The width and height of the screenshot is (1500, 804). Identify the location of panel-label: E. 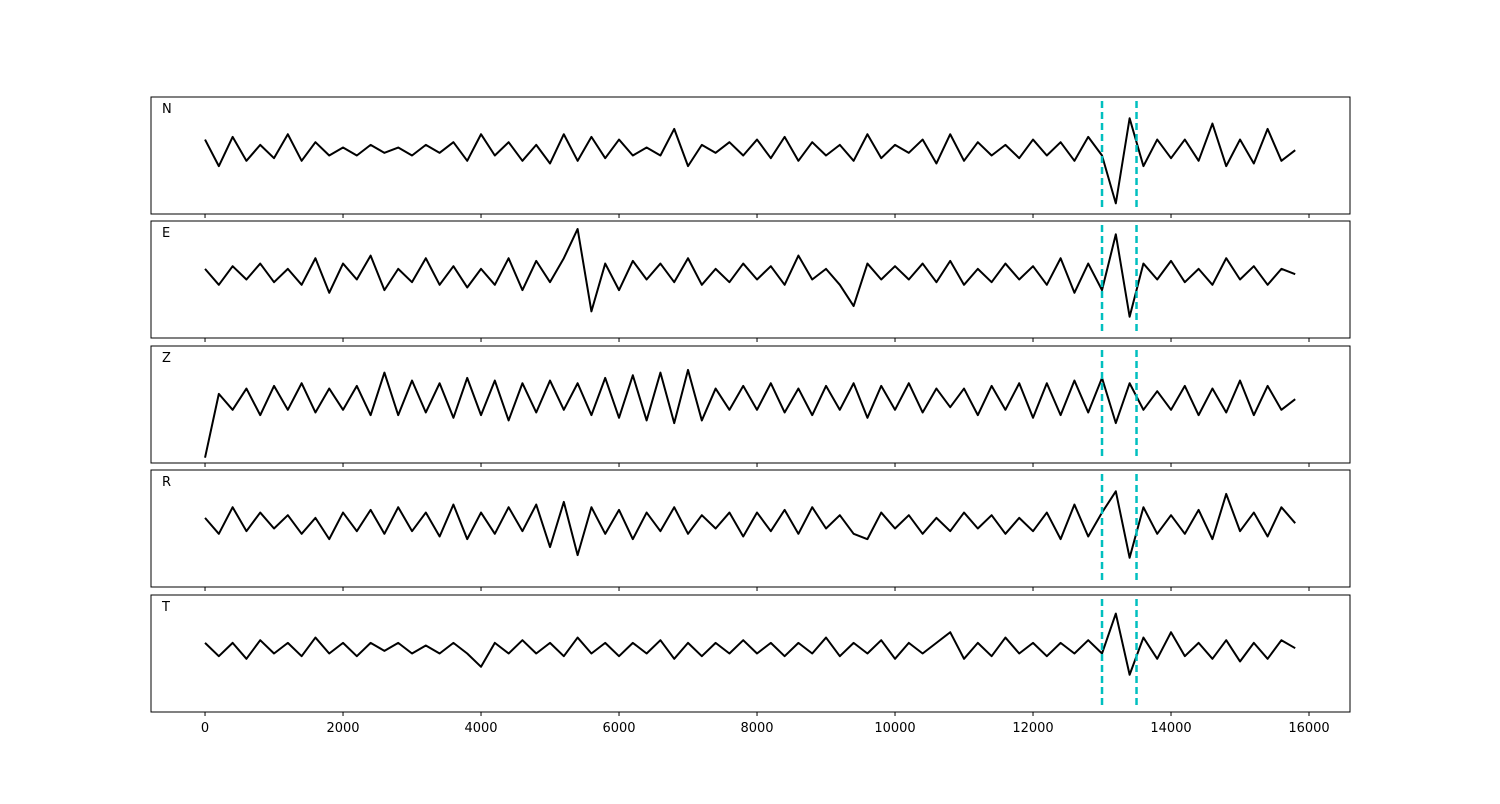
(166, 233).